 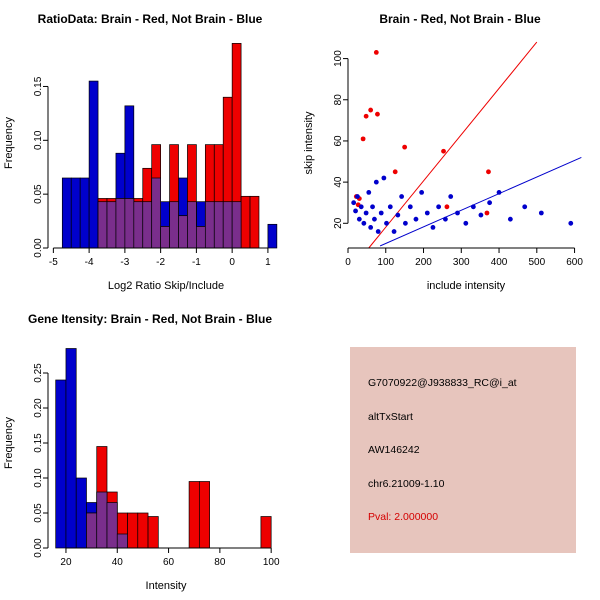 What do you see at coordinates (53, 262) in the screenshot?
I see `svg-text: -5` at bounding box center [53, 262].